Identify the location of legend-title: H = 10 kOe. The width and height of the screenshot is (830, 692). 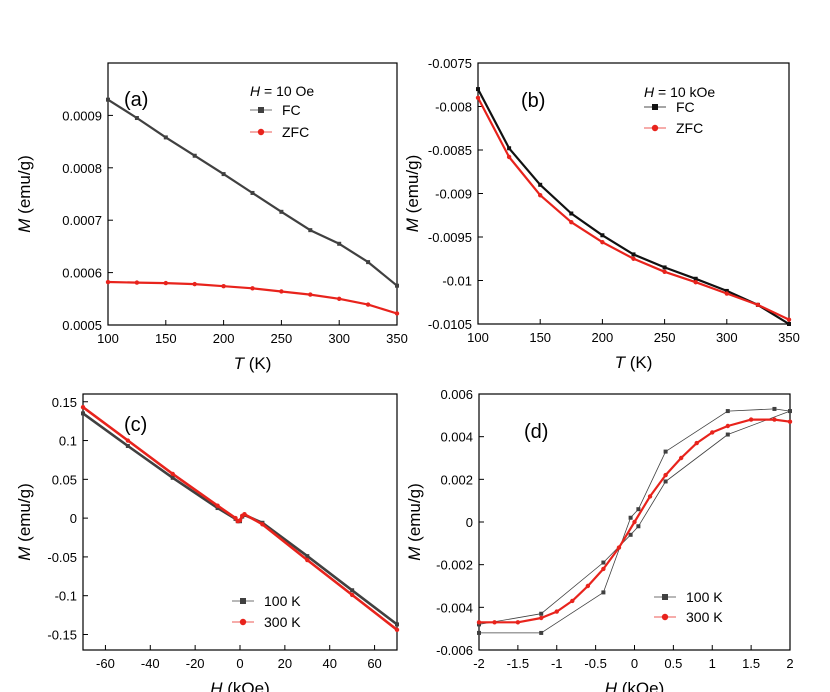
(679, 92).